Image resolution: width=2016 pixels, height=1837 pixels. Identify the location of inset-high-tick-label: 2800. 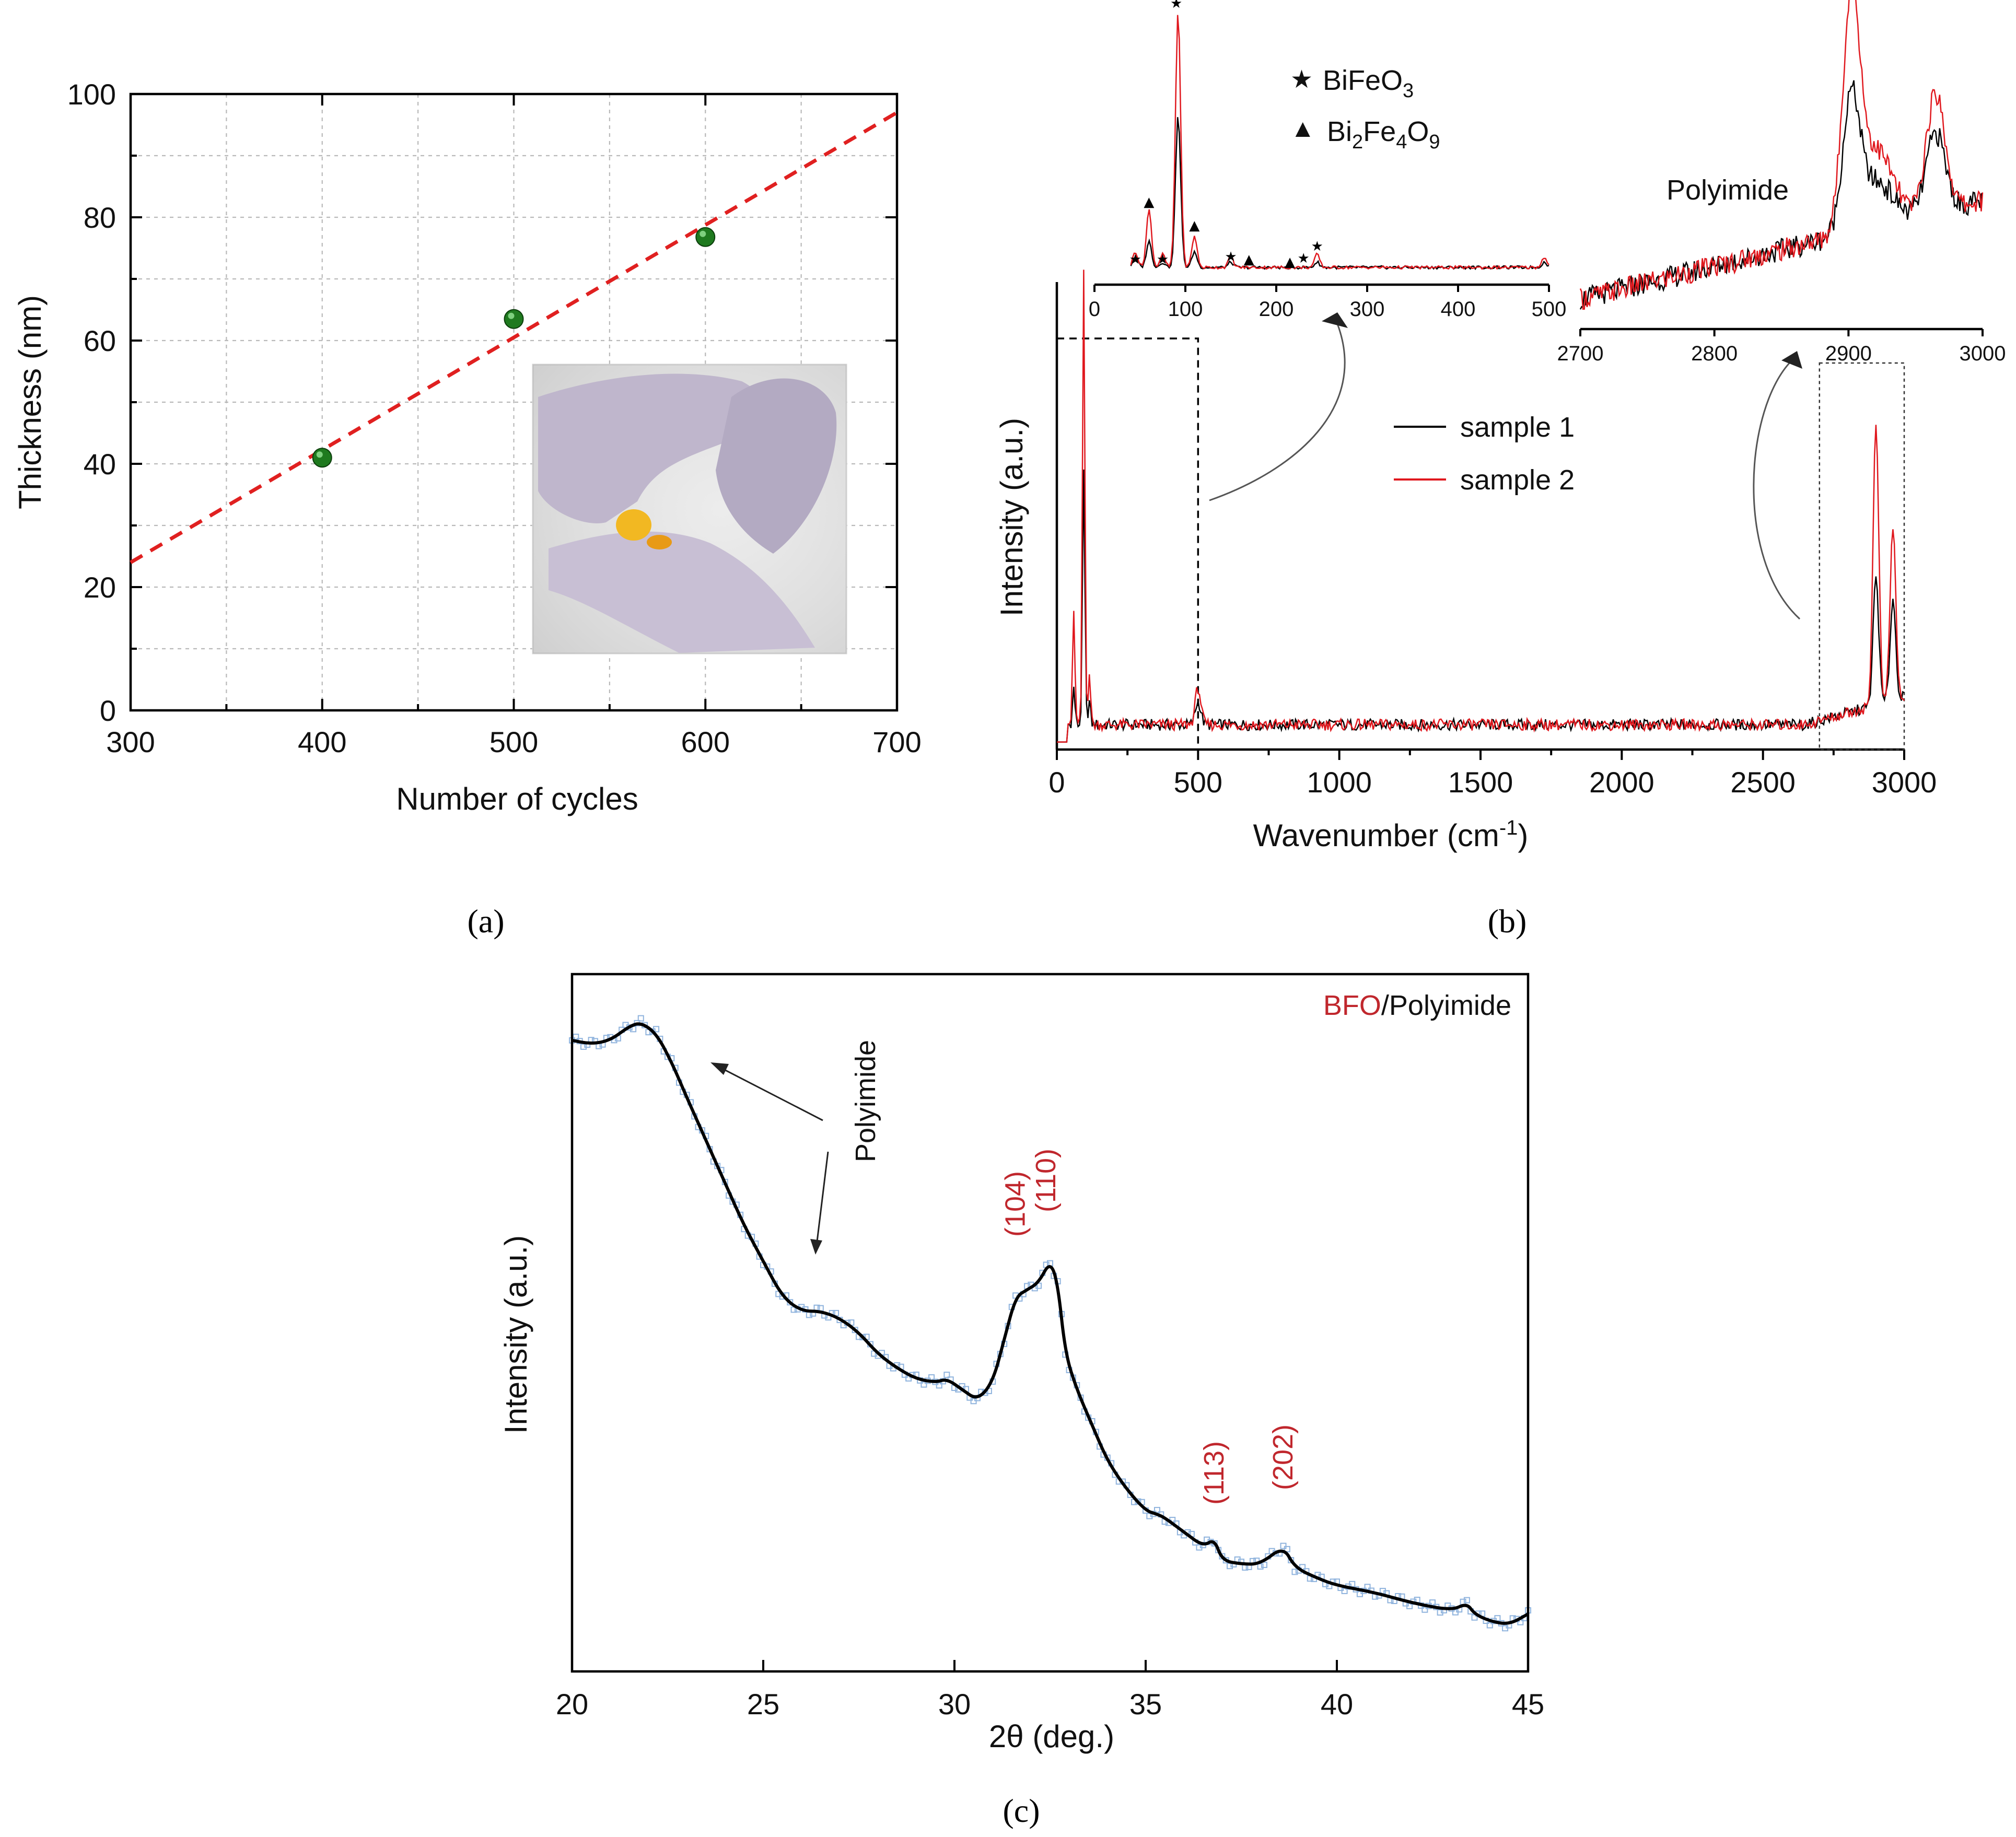
(1714, 353).